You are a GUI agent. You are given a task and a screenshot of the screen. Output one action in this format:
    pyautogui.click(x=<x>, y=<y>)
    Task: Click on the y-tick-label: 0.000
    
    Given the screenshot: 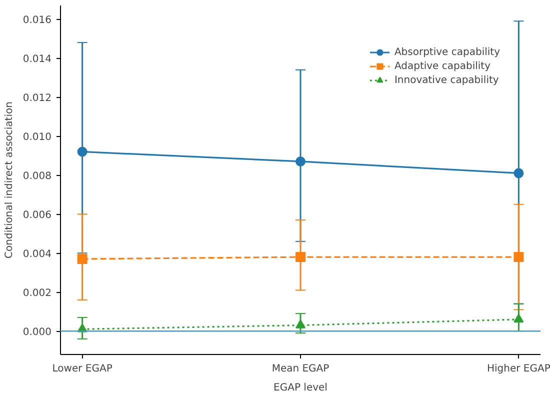 What is the action you would take?
    pyautogui.click(x=37, y=332)
    